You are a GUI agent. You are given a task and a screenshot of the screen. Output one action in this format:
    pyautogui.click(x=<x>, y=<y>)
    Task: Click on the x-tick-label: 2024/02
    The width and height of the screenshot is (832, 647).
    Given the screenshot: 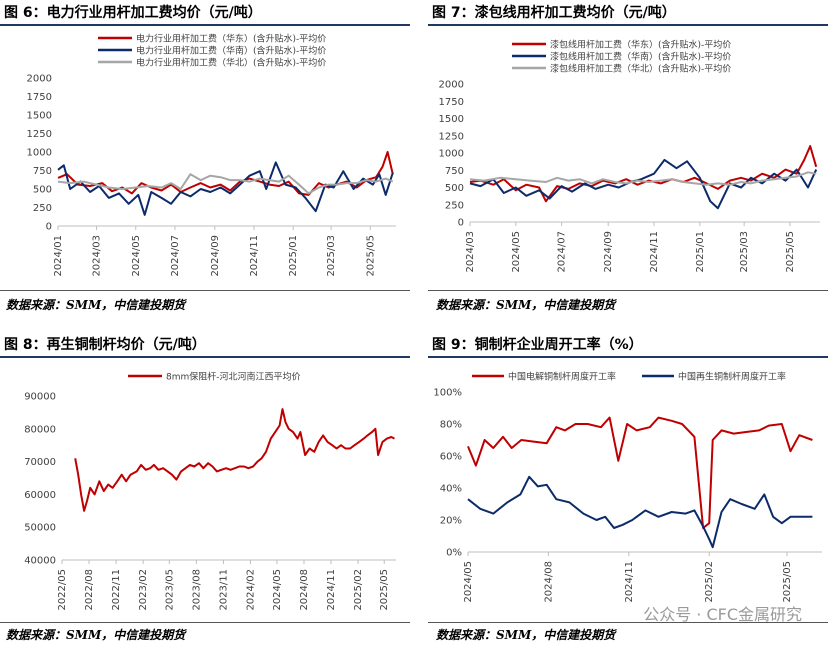 What is the action you would take?
    pyautogui.click(x=250, y=590)
    